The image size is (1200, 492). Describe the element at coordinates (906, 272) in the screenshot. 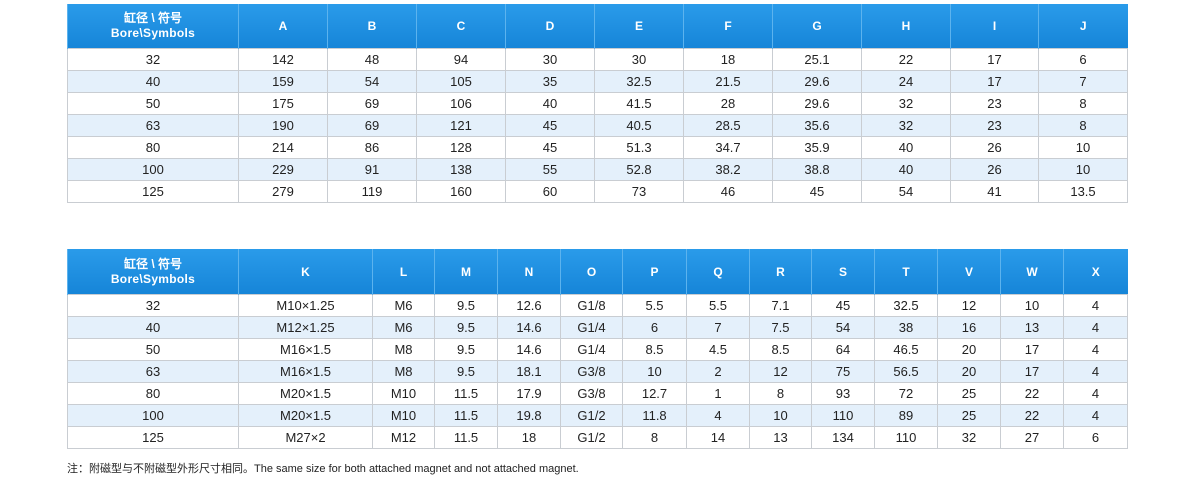

I see `column-header: T` at that location.